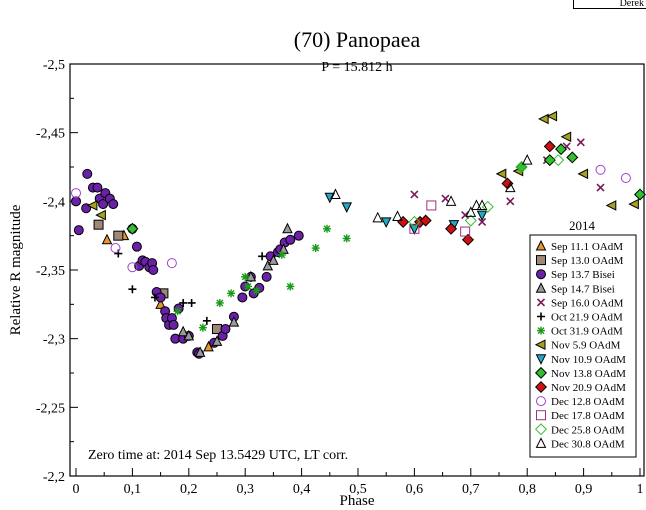 The image size is (646, 510). What do you see at coordinates (54, 340) in the screenshot?
I see `y-tick-label: -2,3` at bounding box center [54, 340].